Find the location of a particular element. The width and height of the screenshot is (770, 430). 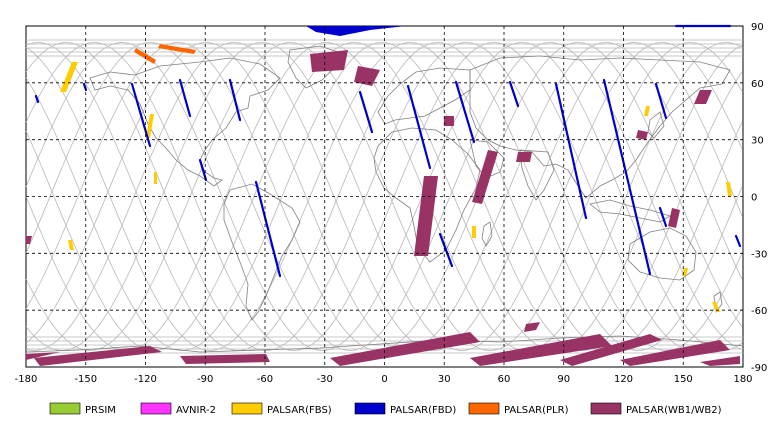

coastline-australia is located at coordinates (662, 254).